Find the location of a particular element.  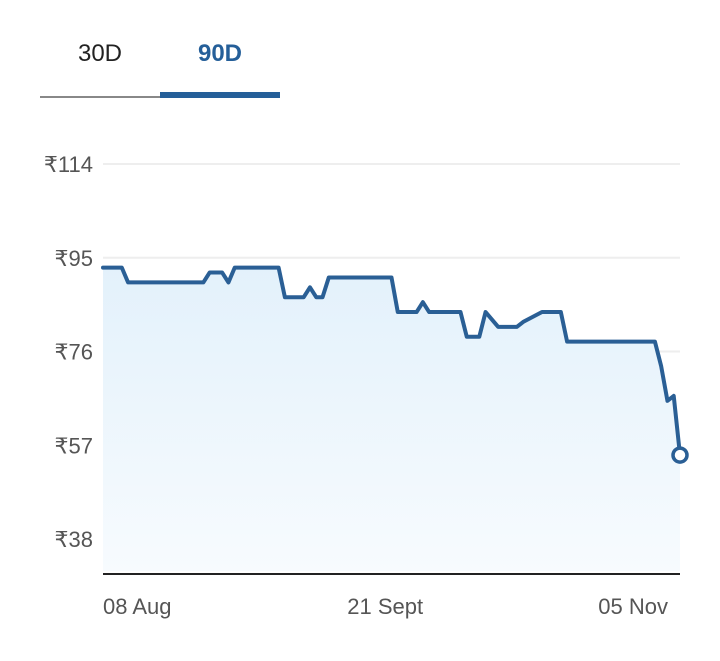

tab-90d: 90D is located at coordinates (220, 49).